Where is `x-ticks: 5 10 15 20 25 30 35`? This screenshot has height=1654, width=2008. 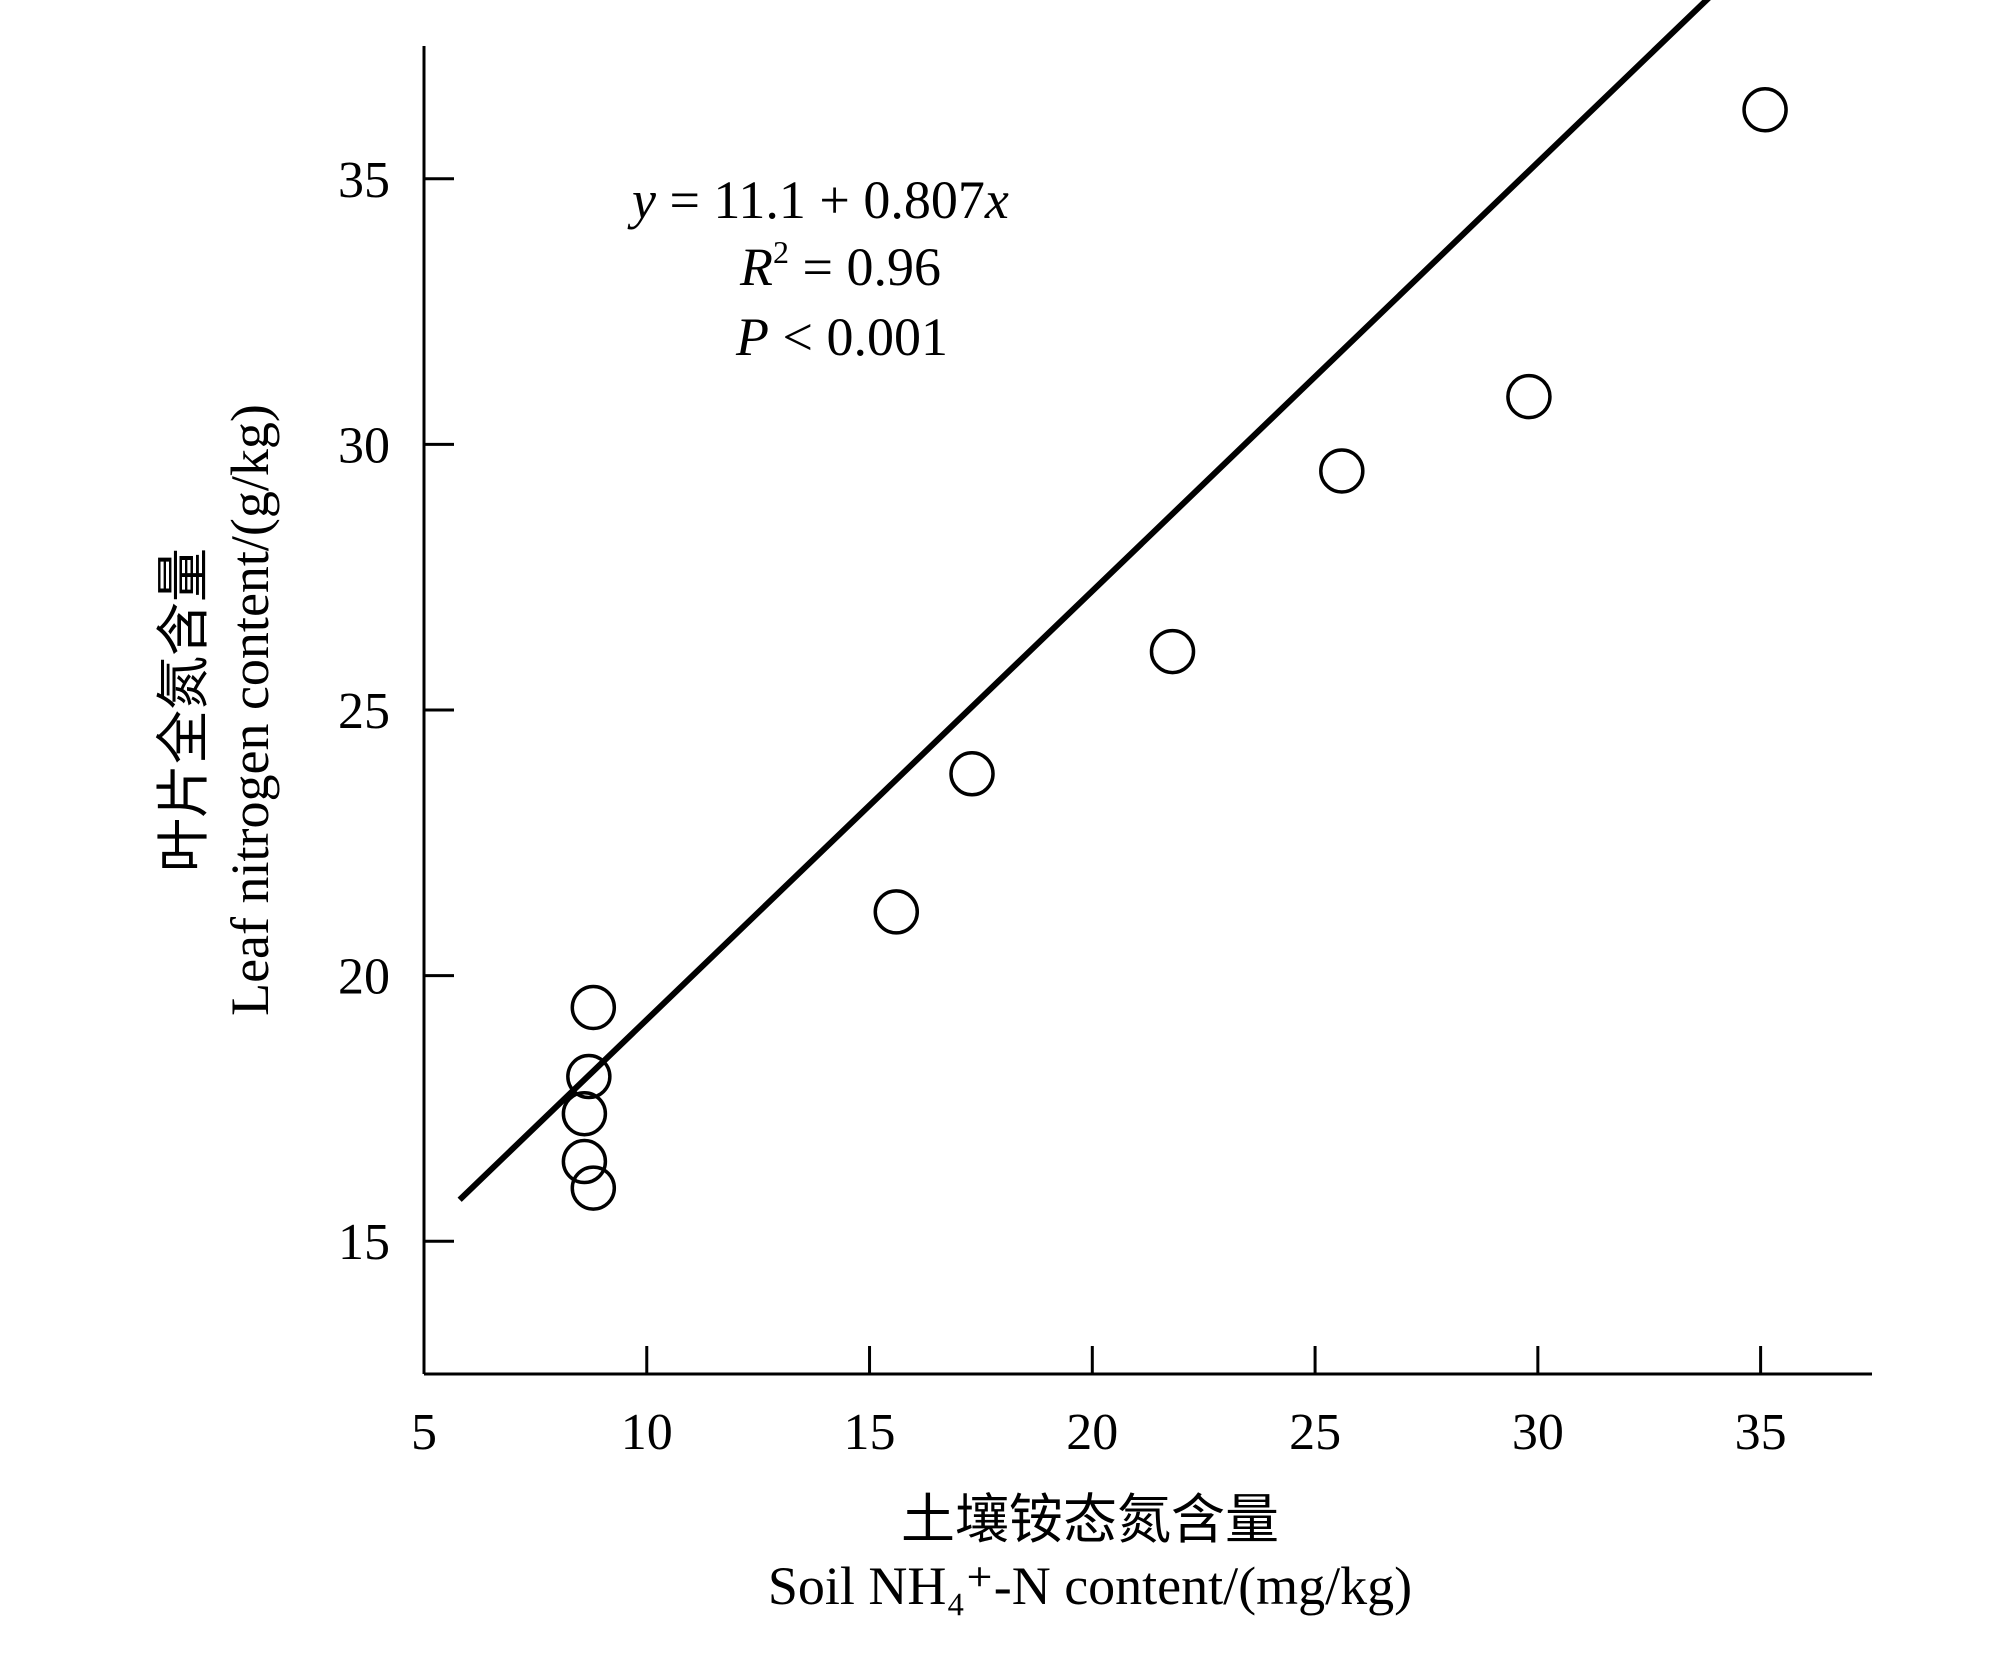
x-ticks: 5 10 15 20 25 30 35 is located at coordinates (1099, 1403).